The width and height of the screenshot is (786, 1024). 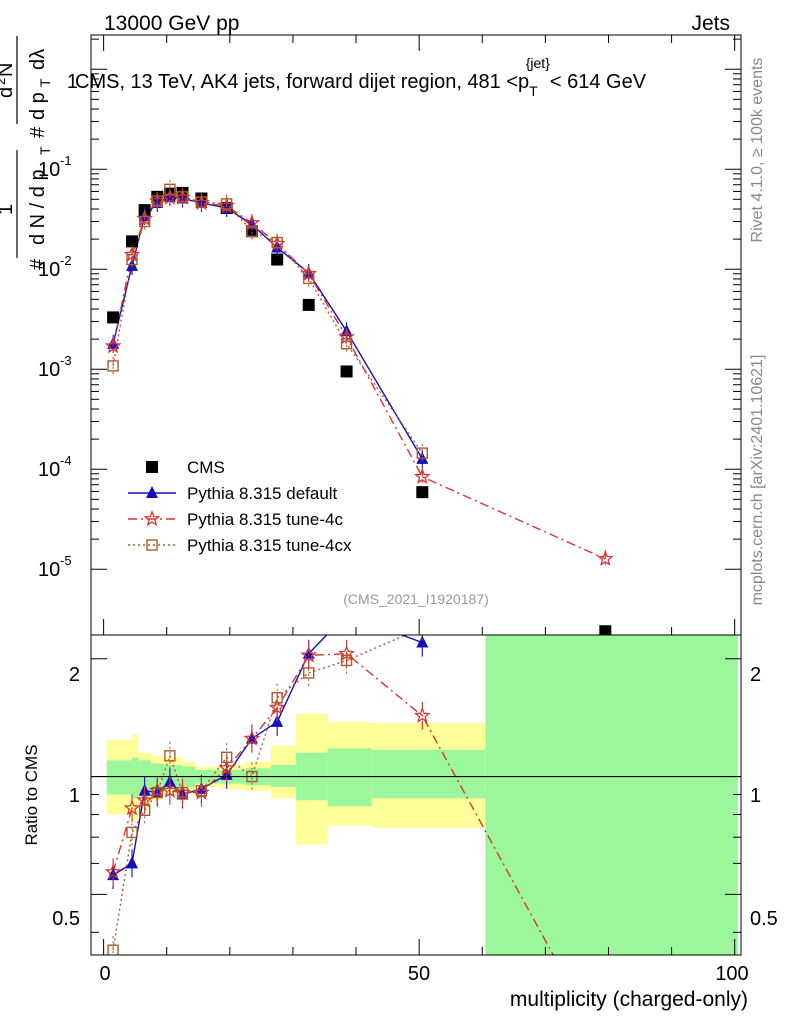 I want to click on y-axis-label: # 1 d N / d p T # d 2 N d p T dλ, so click(x=26, y=153).